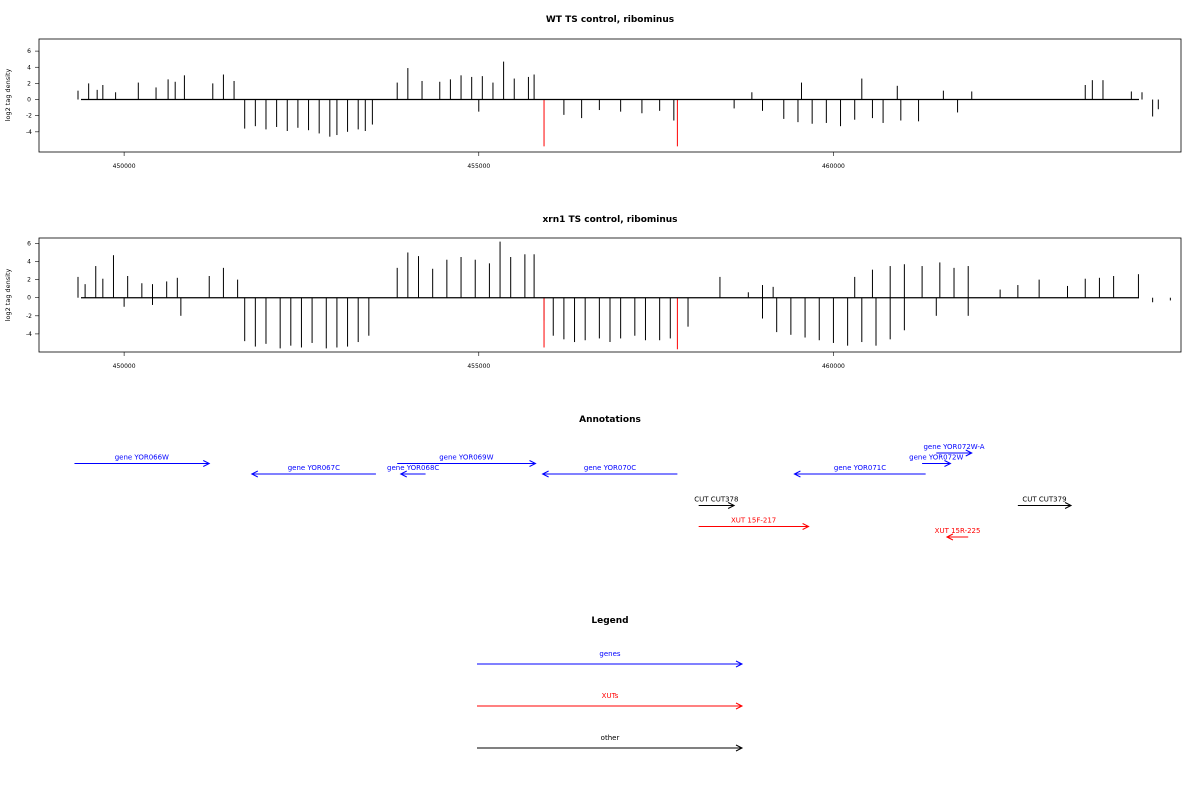  What do you see at coordinates (610, 420) in the screenshot?
I see `annotations-title: Annotations` at bounding box center [610, 420].